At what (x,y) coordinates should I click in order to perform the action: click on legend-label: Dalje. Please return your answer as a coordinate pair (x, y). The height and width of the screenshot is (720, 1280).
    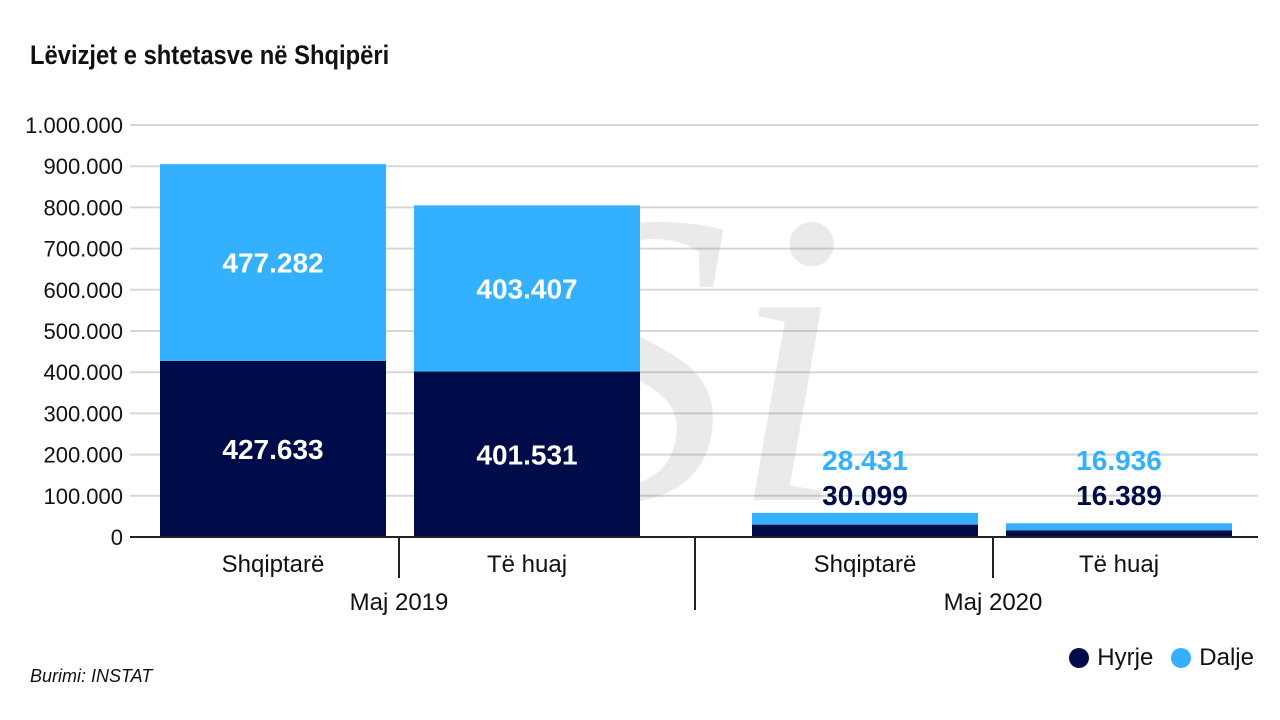
    Looking at the image, I should click on (1226, 657).